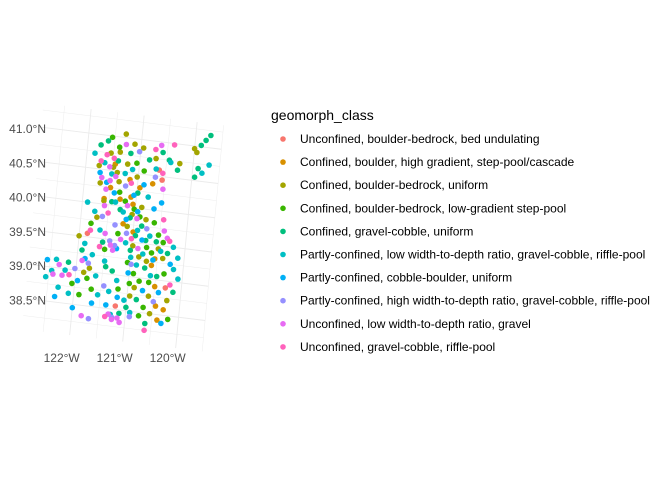 Image resolution: width=672 pixels, height=480 pixels. I want to click on y-tick-label: 41.0°N, so click(27, 129).